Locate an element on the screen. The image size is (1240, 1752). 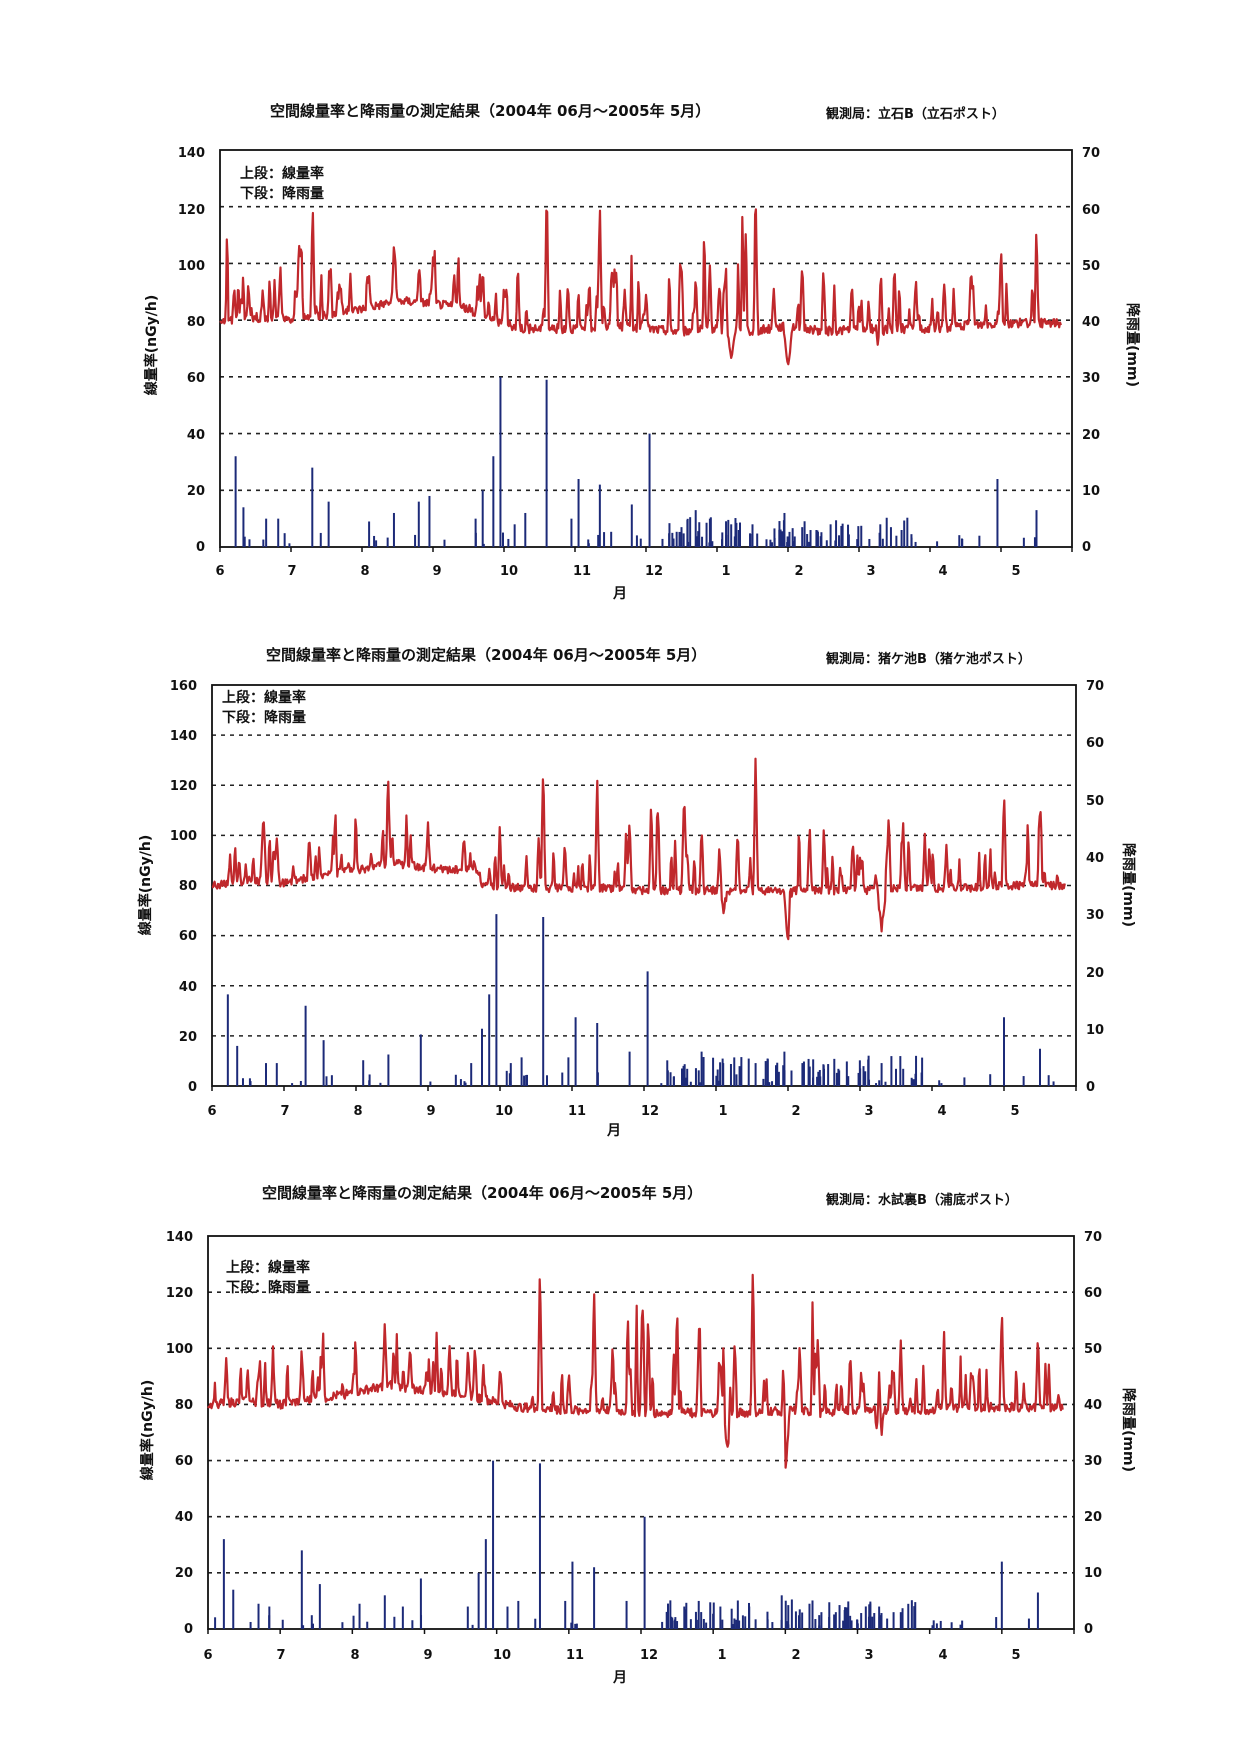
y-right-tick: 40 is located at coordinates (1093, 1405).